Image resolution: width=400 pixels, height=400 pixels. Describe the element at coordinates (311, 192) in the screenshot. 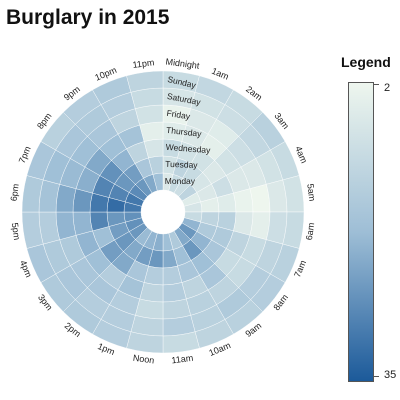

I see `hour-label: 5am` at that location.